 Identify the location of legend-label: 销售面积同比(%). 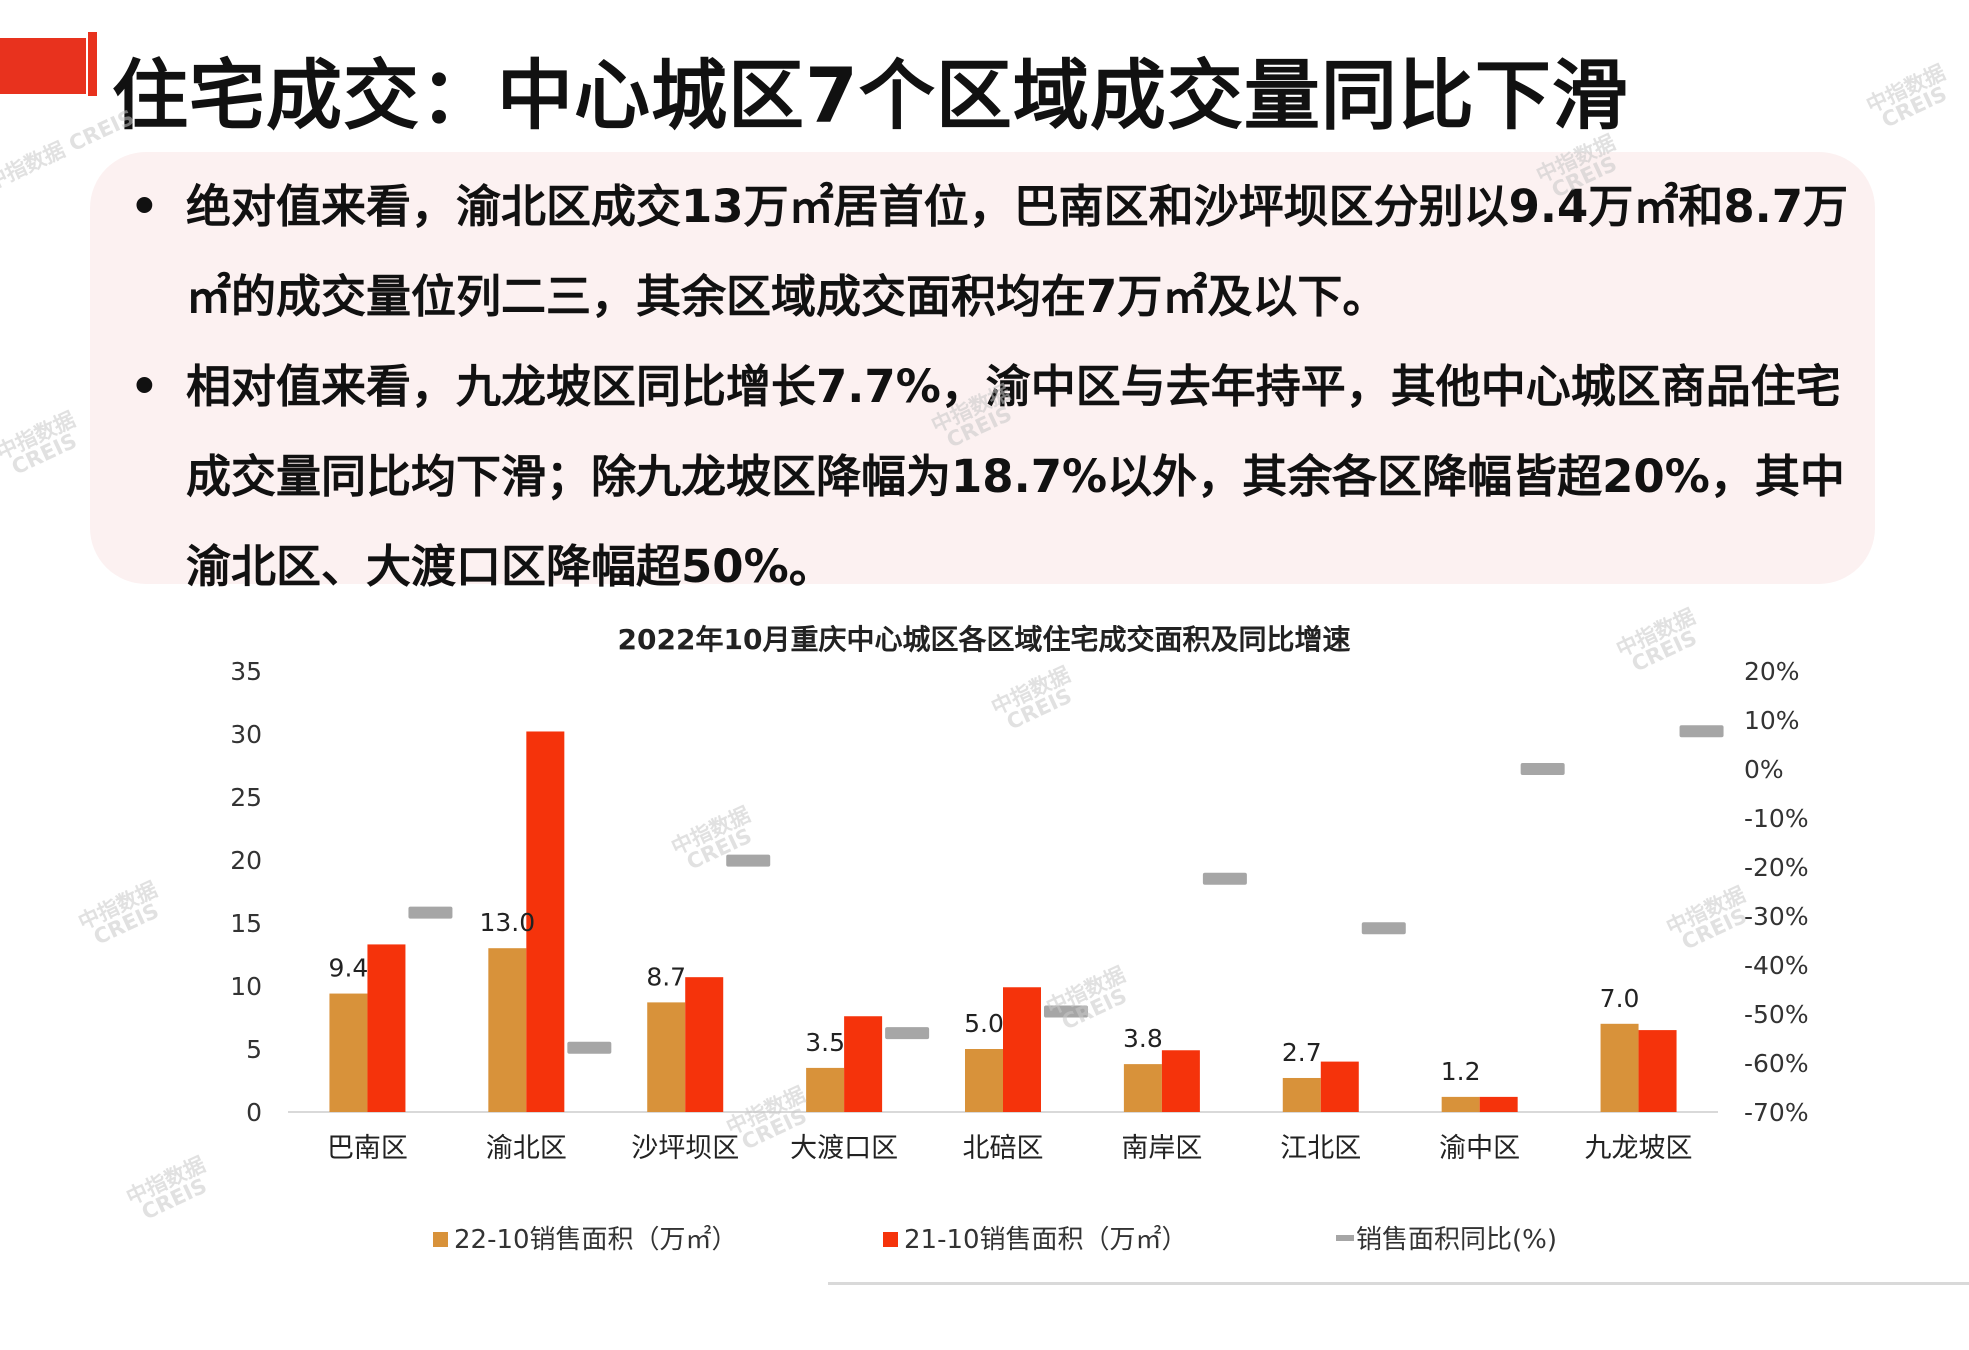
(1456, 1240).